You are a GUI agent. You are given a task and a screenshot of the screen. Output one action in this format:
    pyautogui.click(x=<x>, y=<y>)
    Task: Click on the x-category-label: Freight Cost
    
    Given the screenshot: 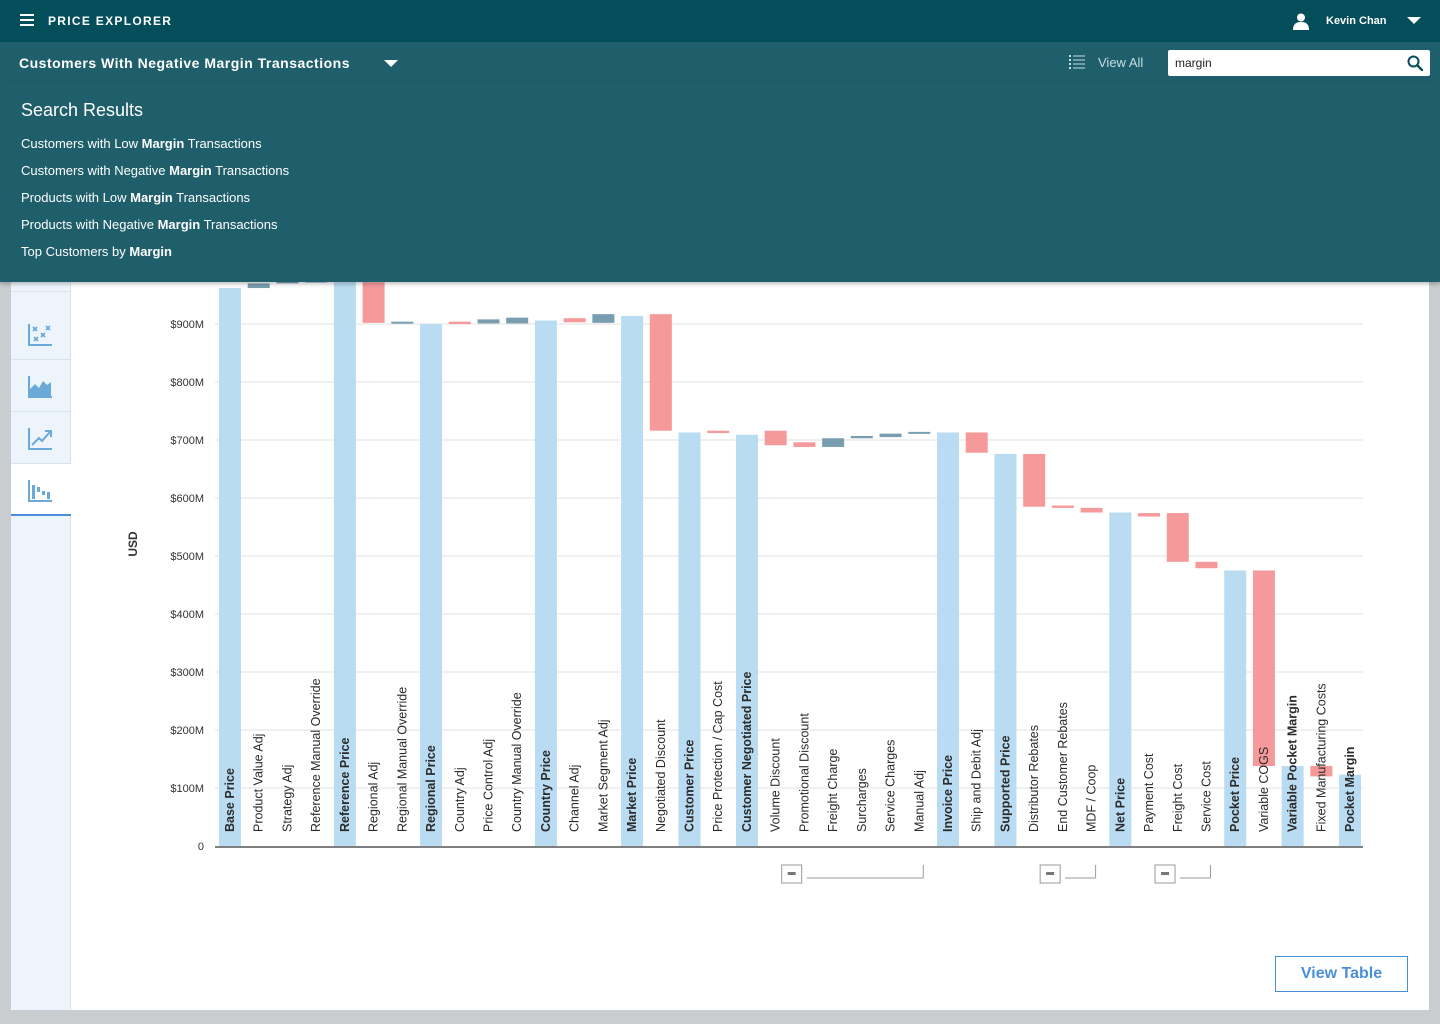 What is the action you would take?
    pyautogui.click(x=1178, y=797)
    